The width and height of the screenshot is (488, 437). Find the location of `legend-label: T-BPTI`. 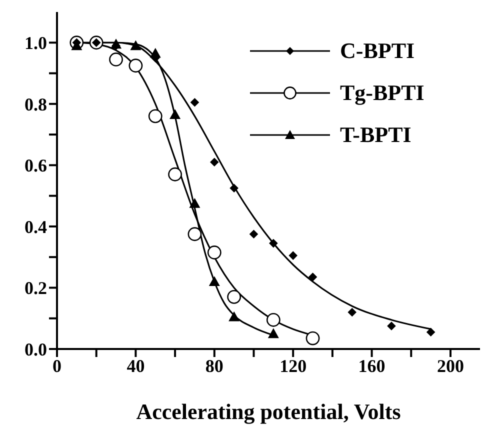

legend-label: T-BPTI is located at coordinates (376, 135).